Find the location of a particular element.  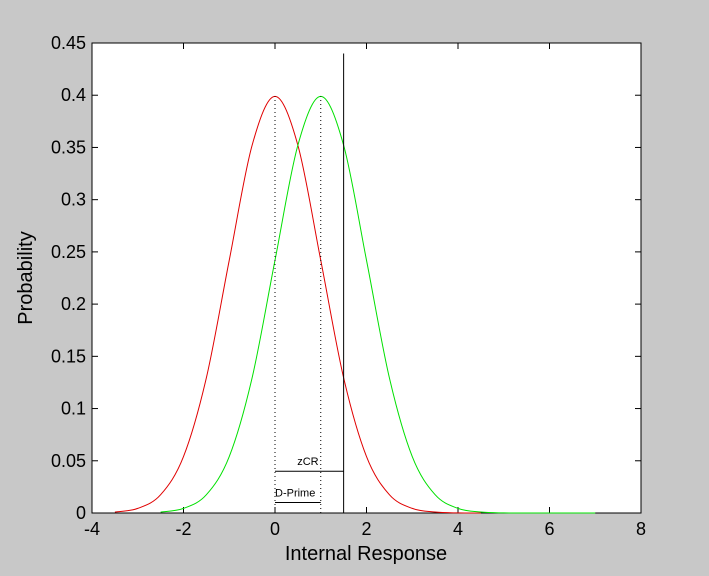

y-tick-label: 0.3 is located at coordinates (73, 200).